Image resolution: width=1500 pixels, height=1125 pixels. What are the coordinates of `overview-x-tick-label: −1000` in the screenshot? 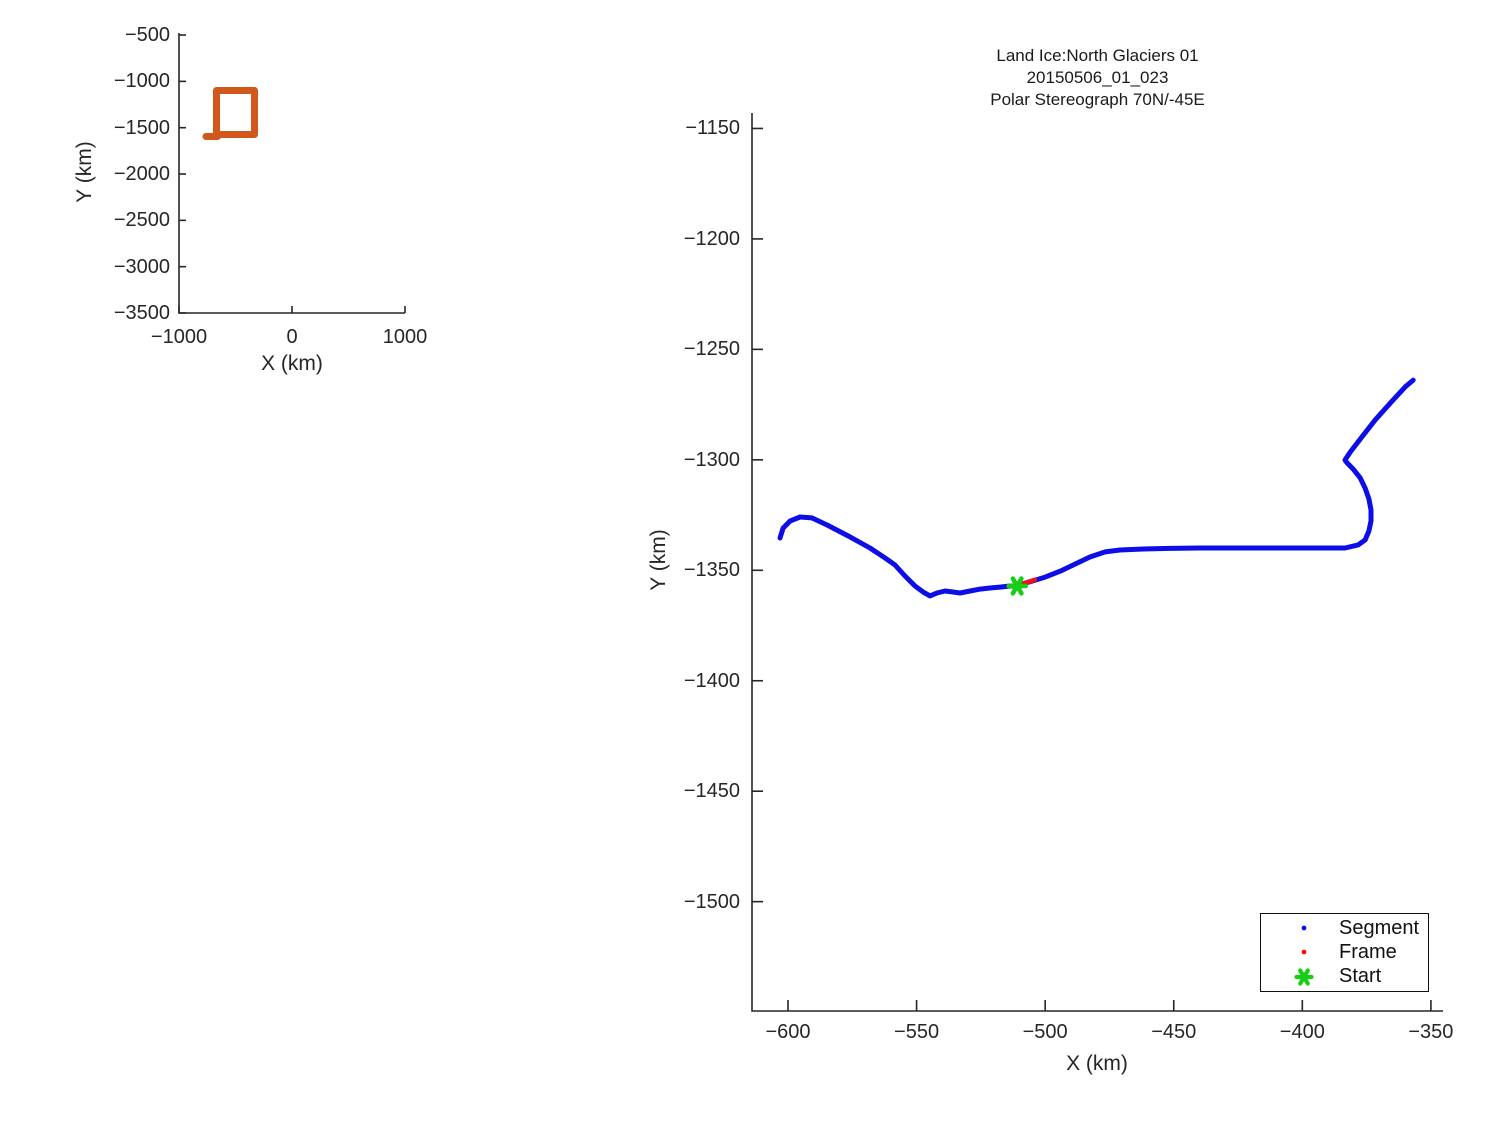 It's located at (179, 337).